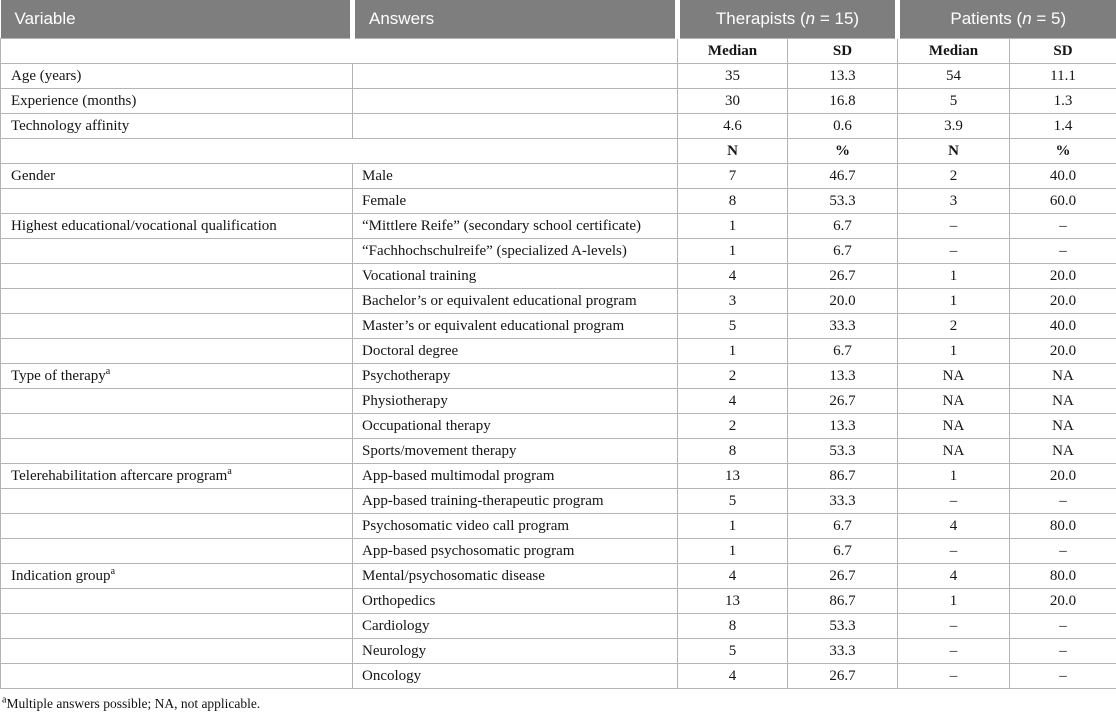 Image resolution: width=1116 pixels, height=713 pixels. I want to click on table-row: Gender Male 7 46.7 2 40.0, so click(558, 176).